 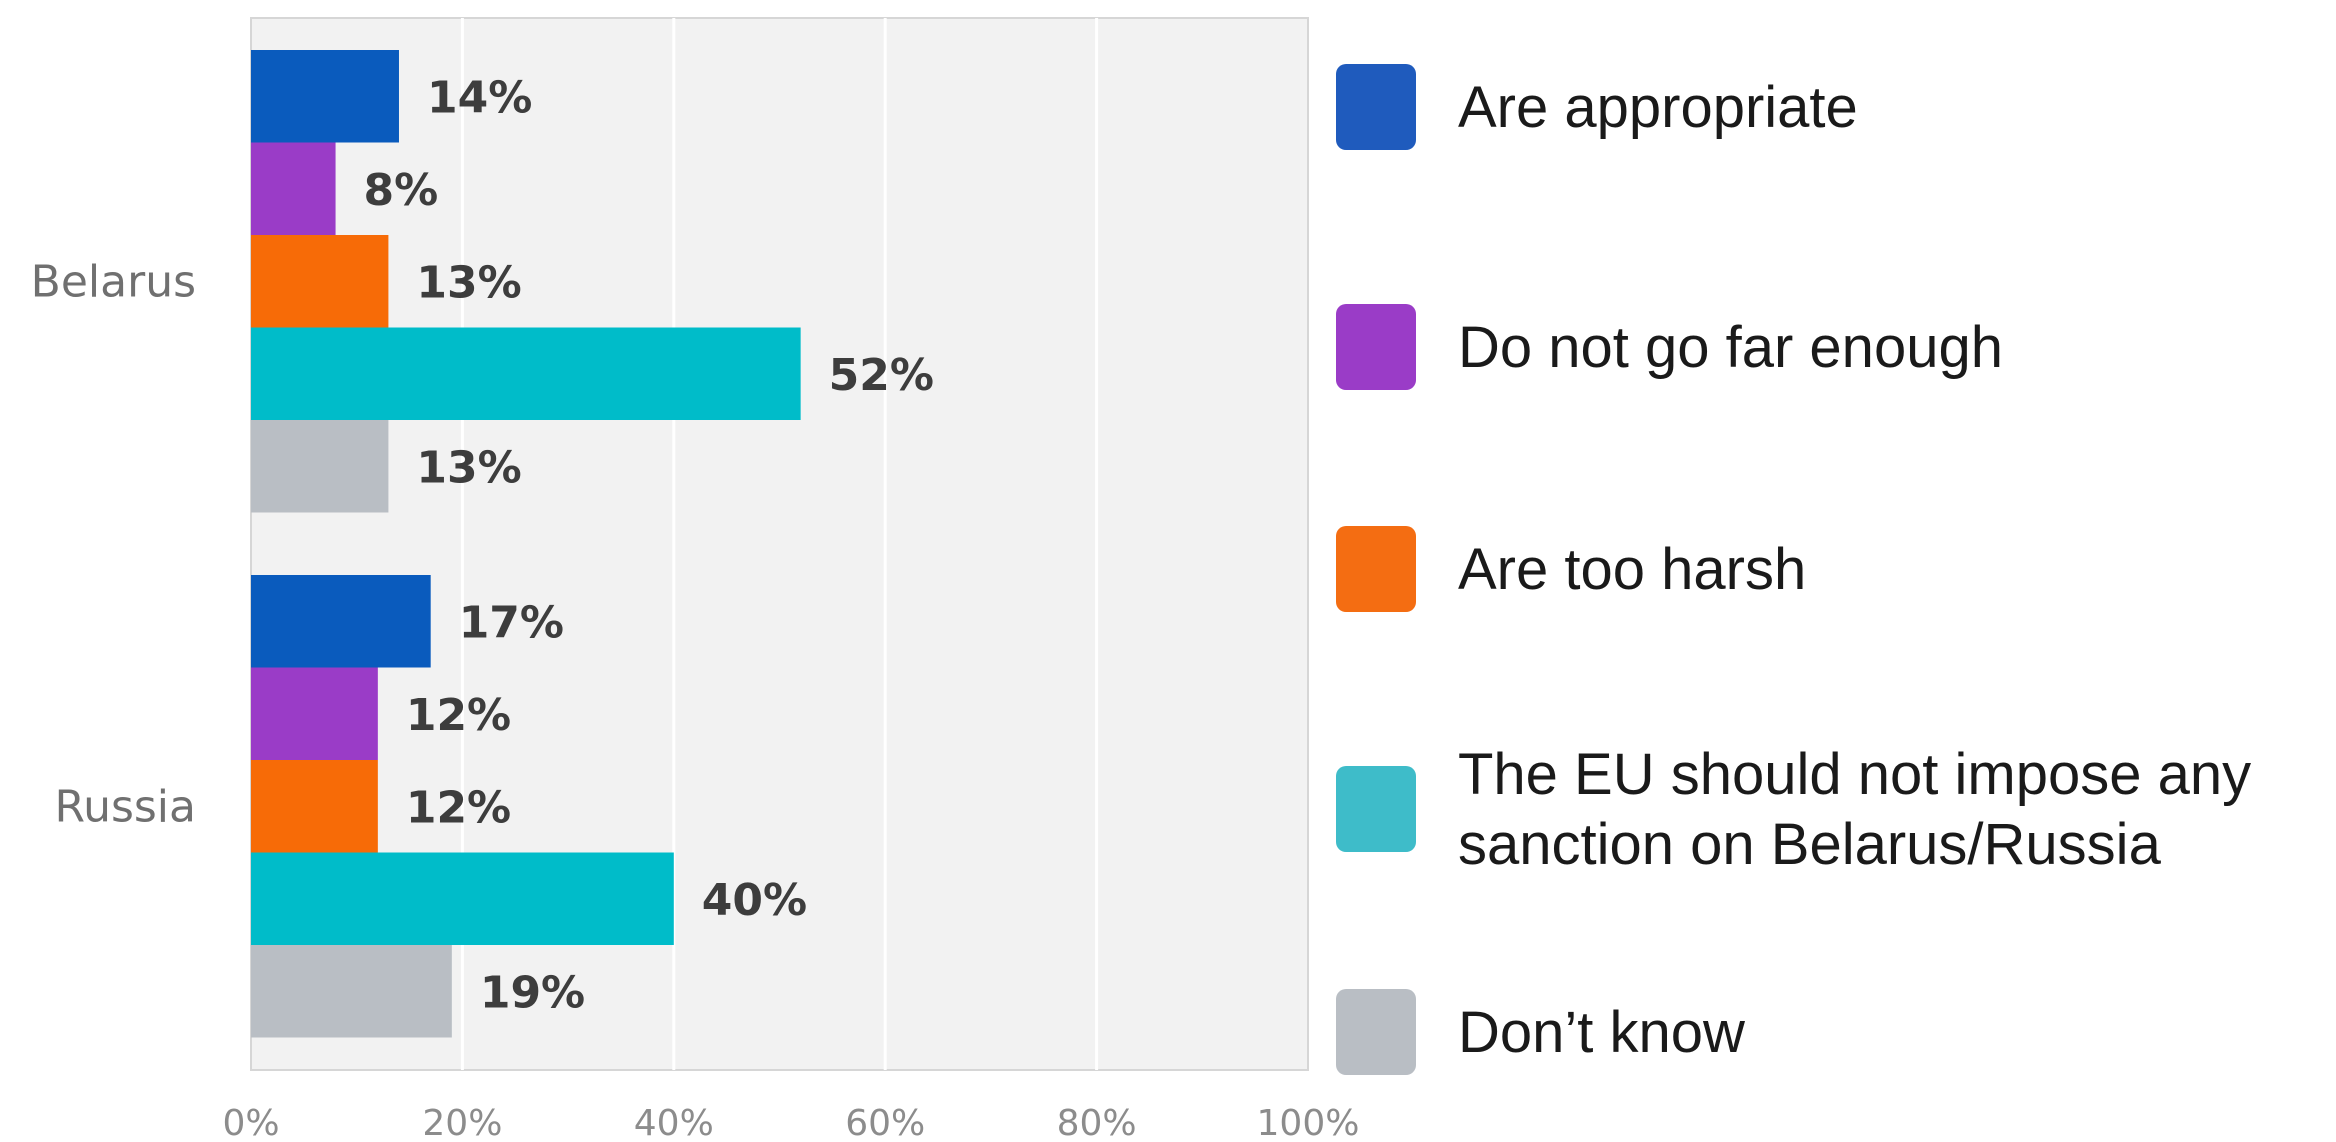 I want to click on legend-label: Are too harsh, so click(x=1632, y=569).